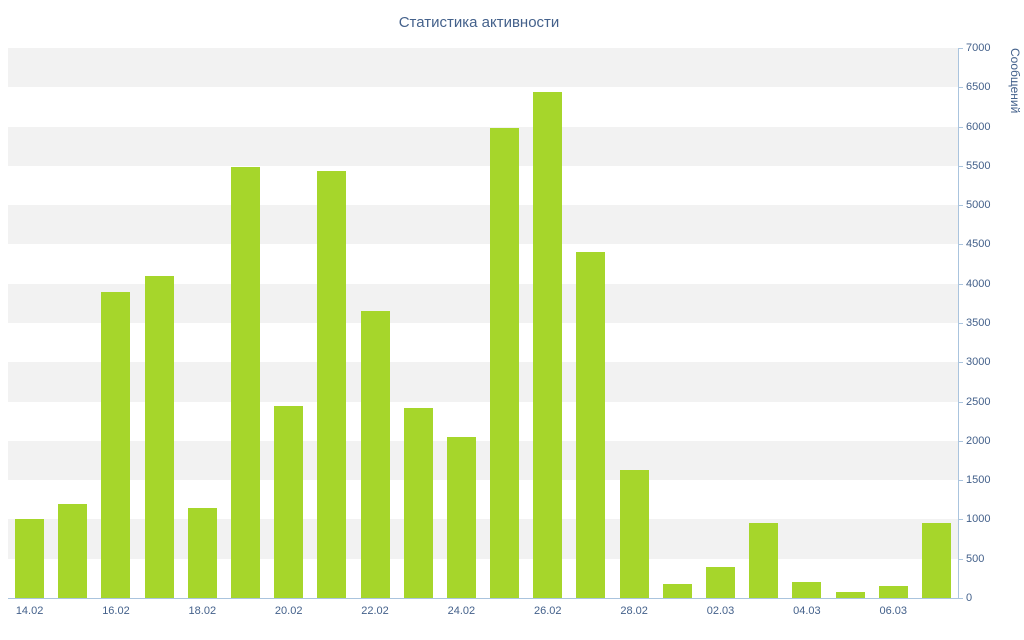  Describe the element at coordinates (116, 444) in the screenshot. I see `bar-16.02` at that location.